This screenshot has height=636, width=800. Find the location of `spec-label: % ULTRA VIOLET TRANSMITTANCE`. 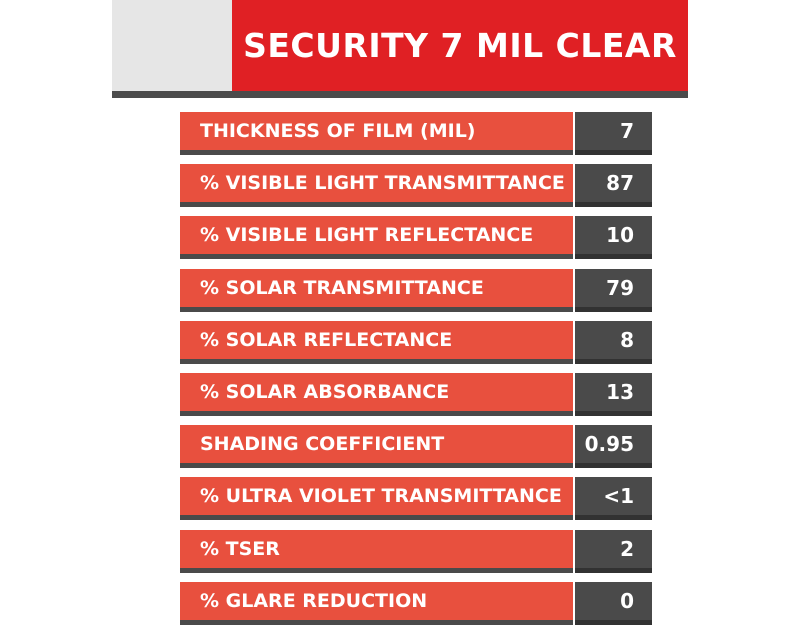

spec-label: % ULTRA VIOLET TRANSMITTANCE is located at coordinates (376, 499).